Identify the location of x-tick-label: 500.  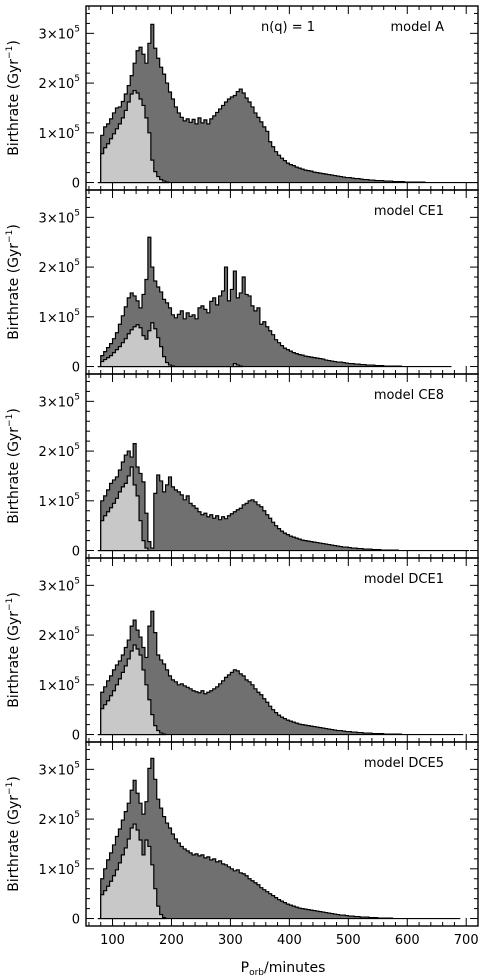
(348, 940).